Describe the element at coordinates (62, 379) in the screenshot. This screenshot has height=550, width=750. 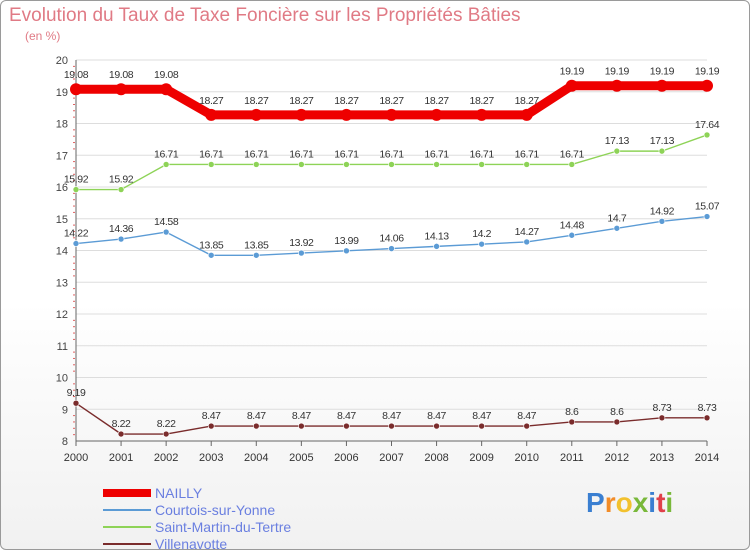
I see `y-tick-label: 10` at that location.